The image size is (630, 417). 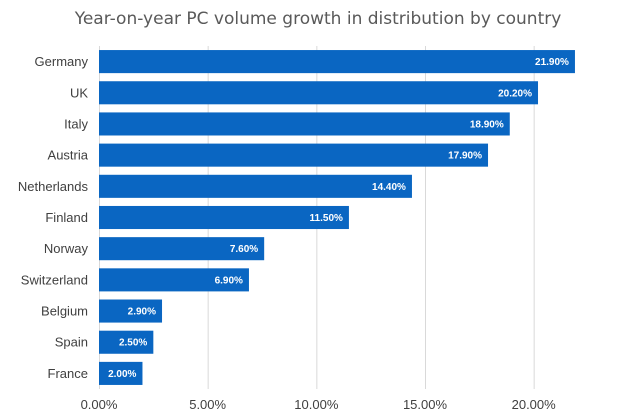 I want to click on data-label: 18.90%, so click(x=487, y=124).